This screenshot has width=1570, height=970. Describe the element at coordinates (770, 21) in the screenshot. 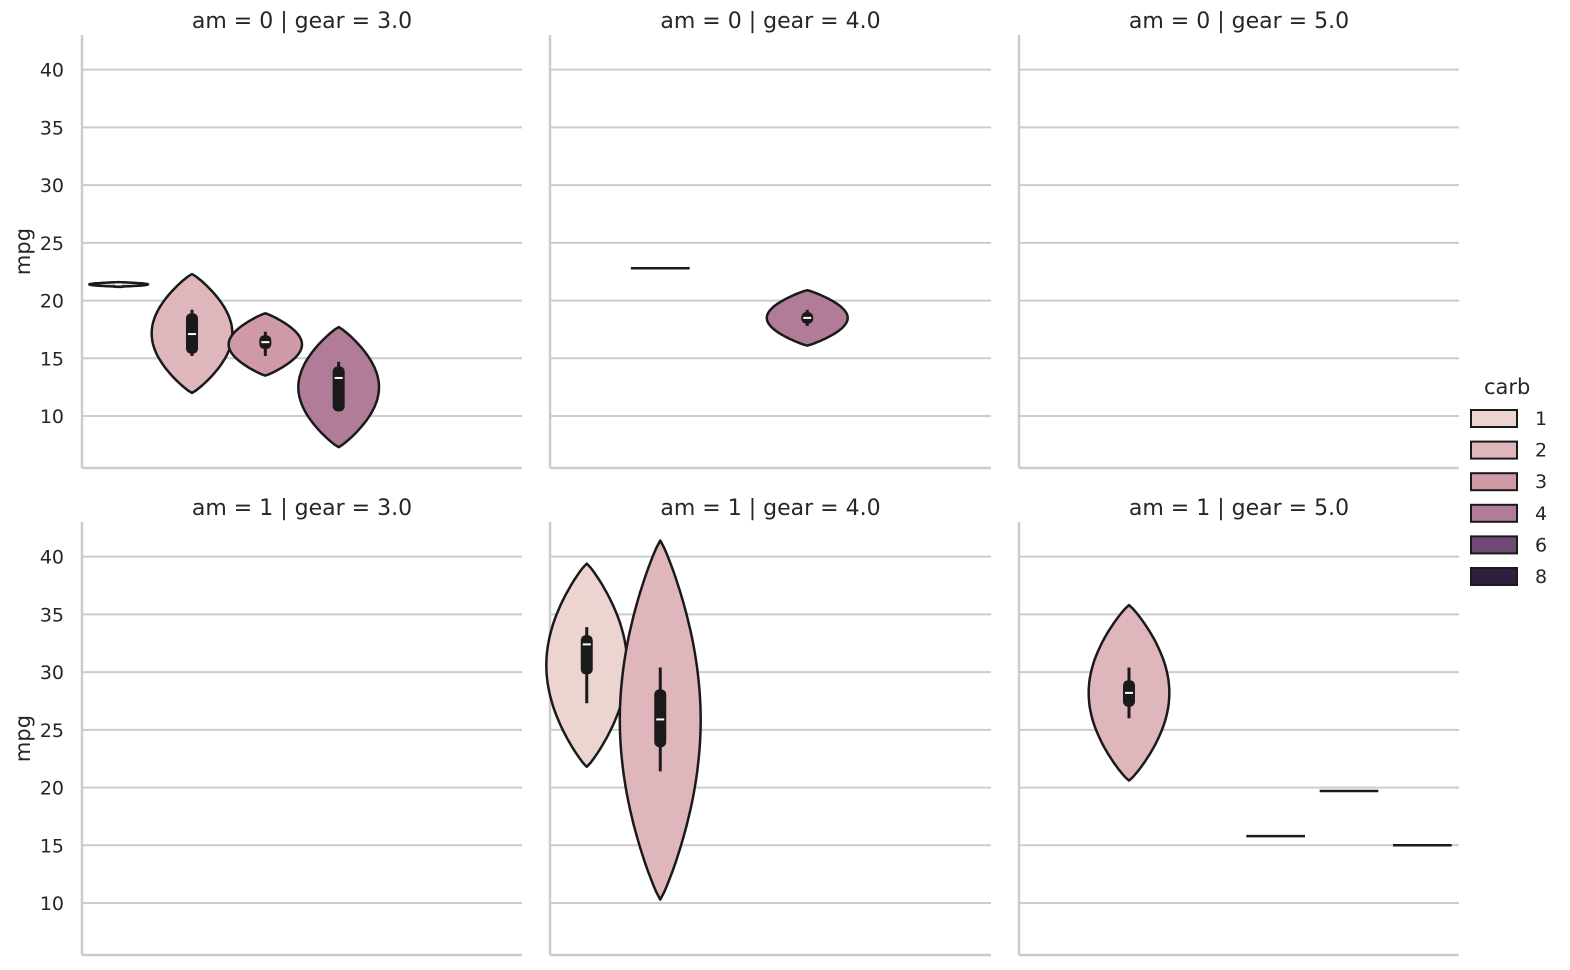

I see `facet-title: am = 0 | gear = 4.0` at that location.